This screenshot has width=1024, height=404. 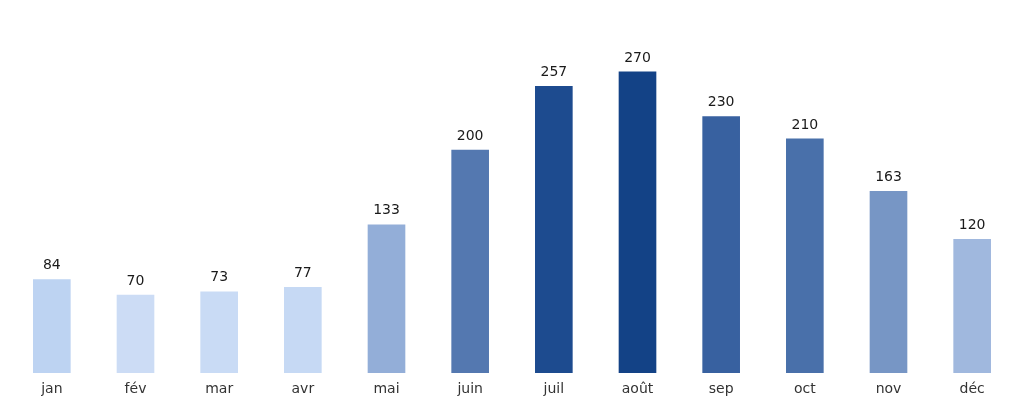 I want to click on x-tick-label: août, so click(x=637, y=388).